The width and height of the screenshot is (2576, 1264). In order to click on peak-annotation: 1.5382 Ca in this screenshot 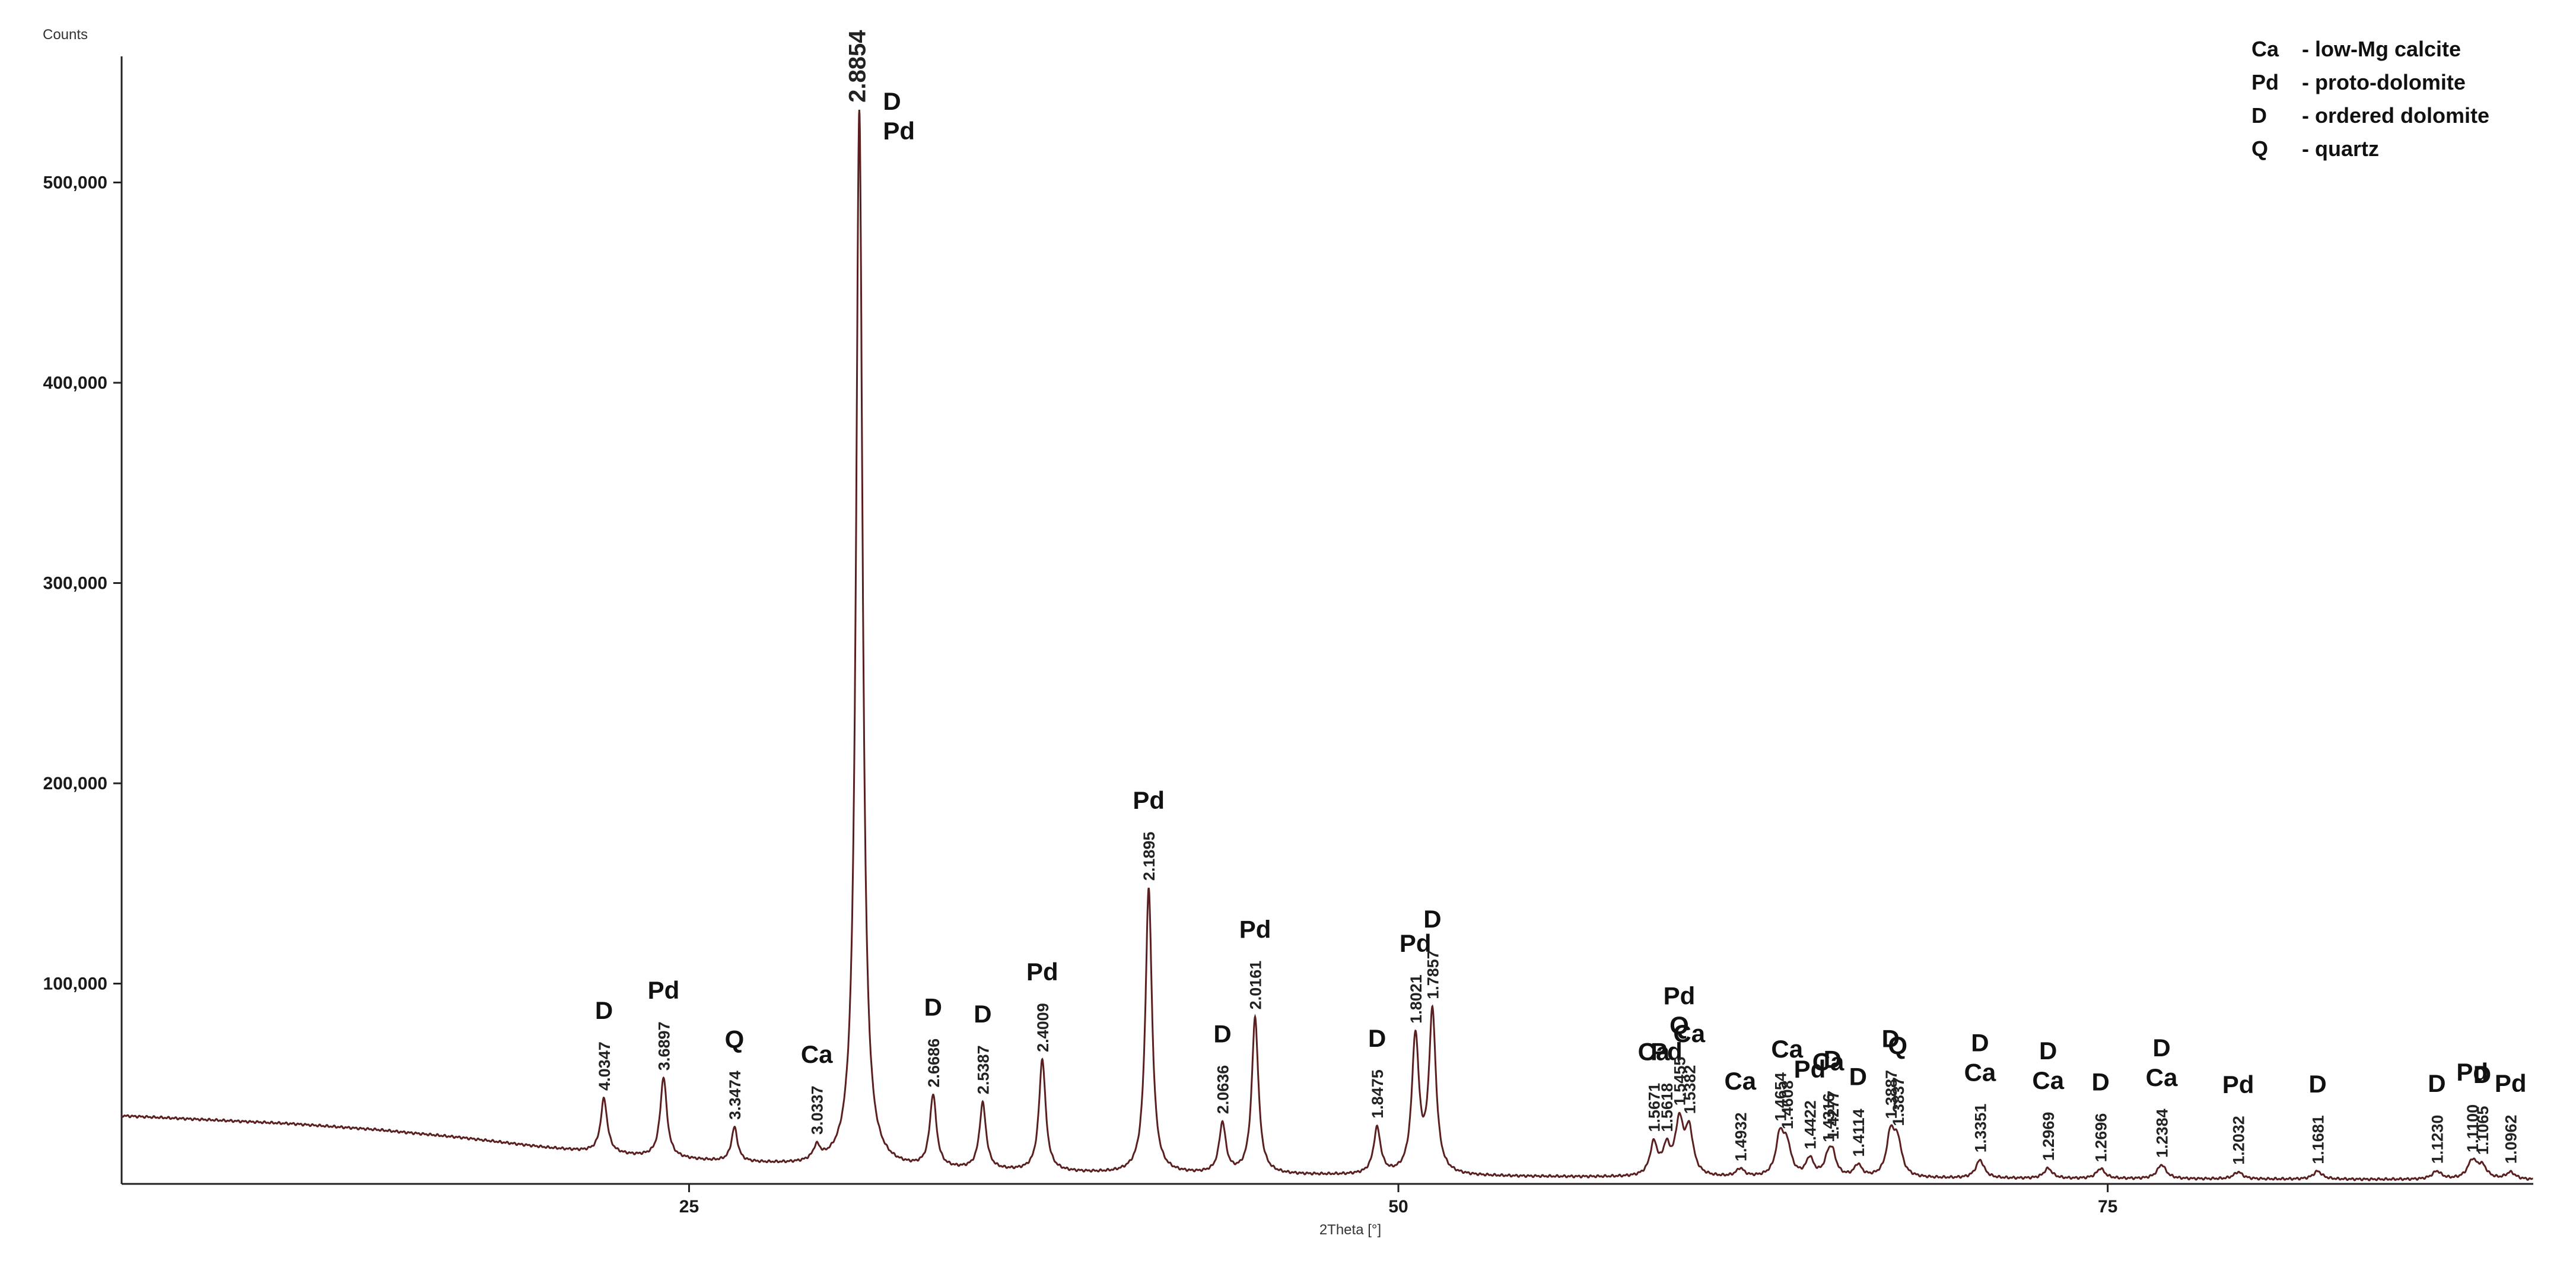, I will do `click(1689, 1067)`.